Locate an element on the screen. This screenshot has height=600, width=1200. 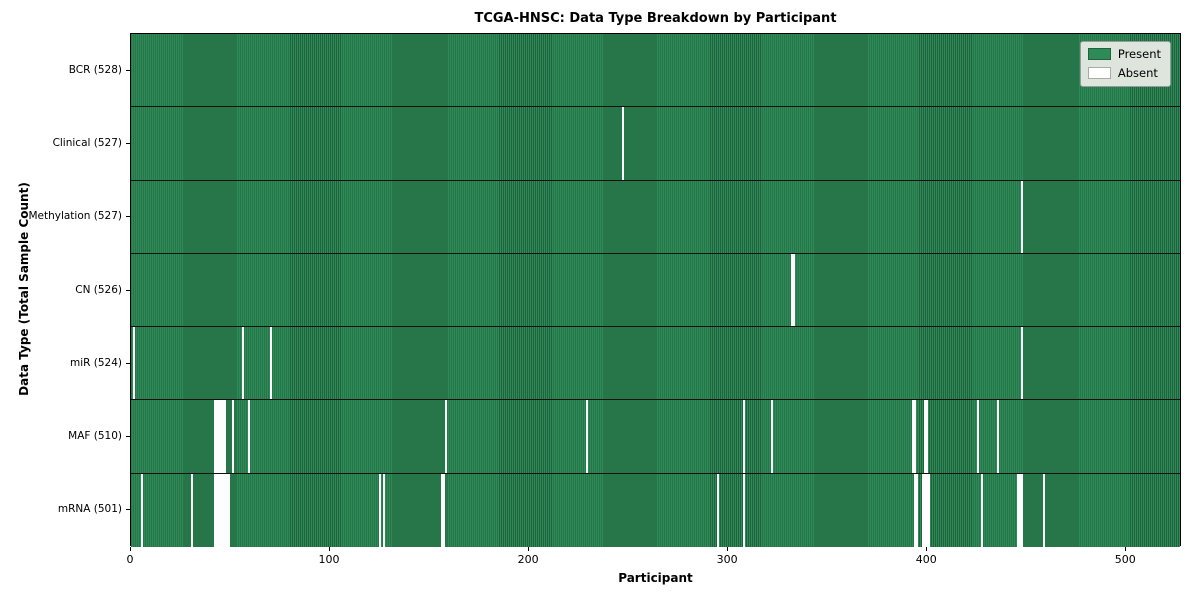
y-tick-label: miR (524) is located at coordinates (95, 362).